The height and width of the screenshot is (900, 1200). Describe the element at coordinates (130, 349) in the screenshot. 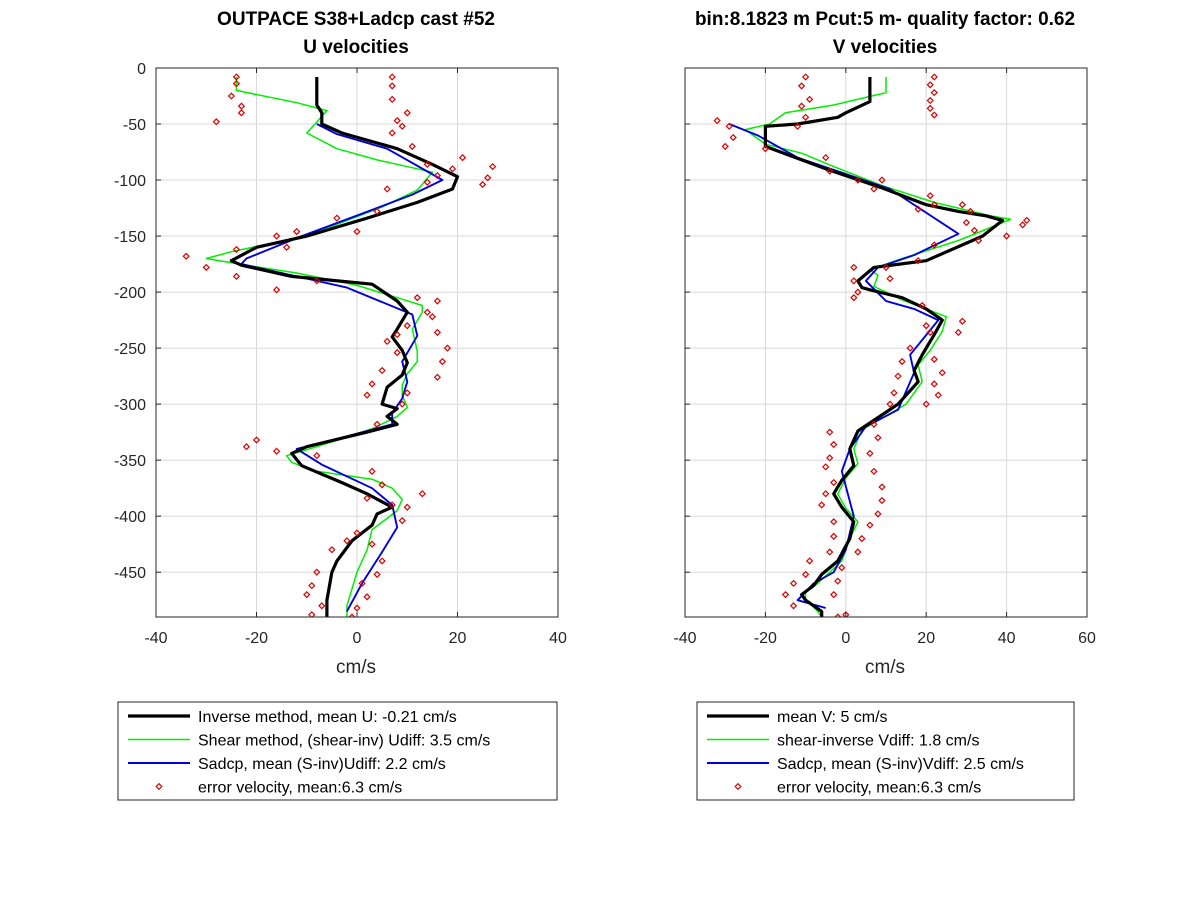

I see `y-tick-label: -250` at that location.